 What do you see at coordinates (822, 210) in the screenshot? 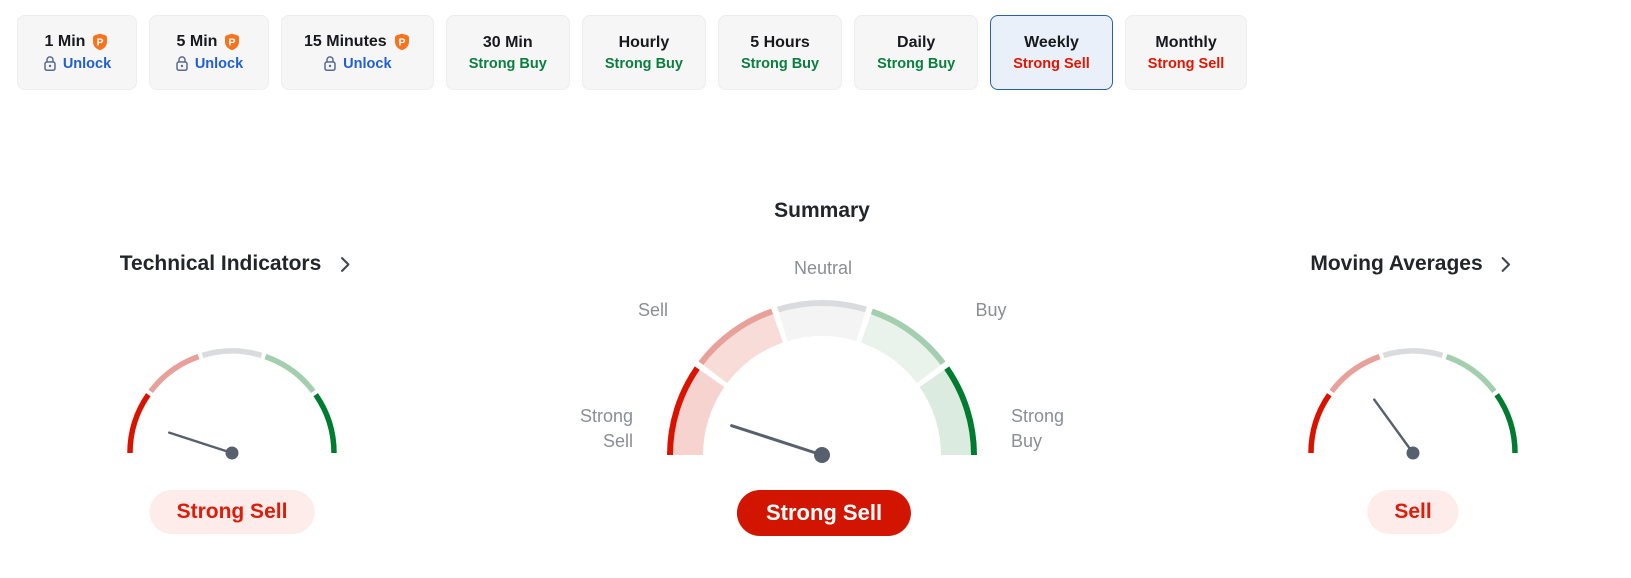
I see `summary-title: Summary` at bounding box center [822, 210].